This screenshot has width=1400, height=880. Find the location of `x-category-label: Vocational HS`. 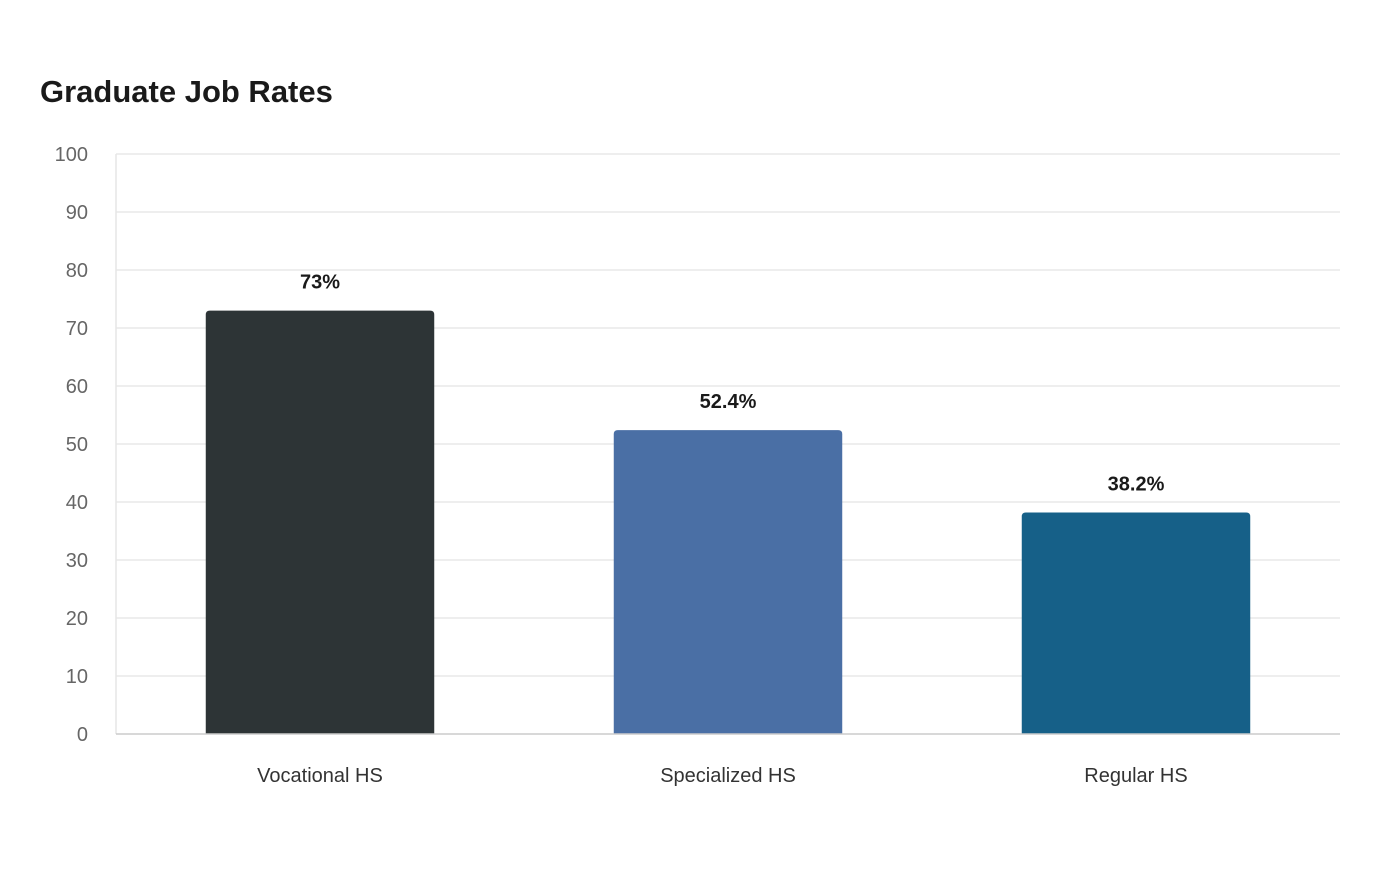

x-category-label: Vocational HS is located at coordinates (320, 776).